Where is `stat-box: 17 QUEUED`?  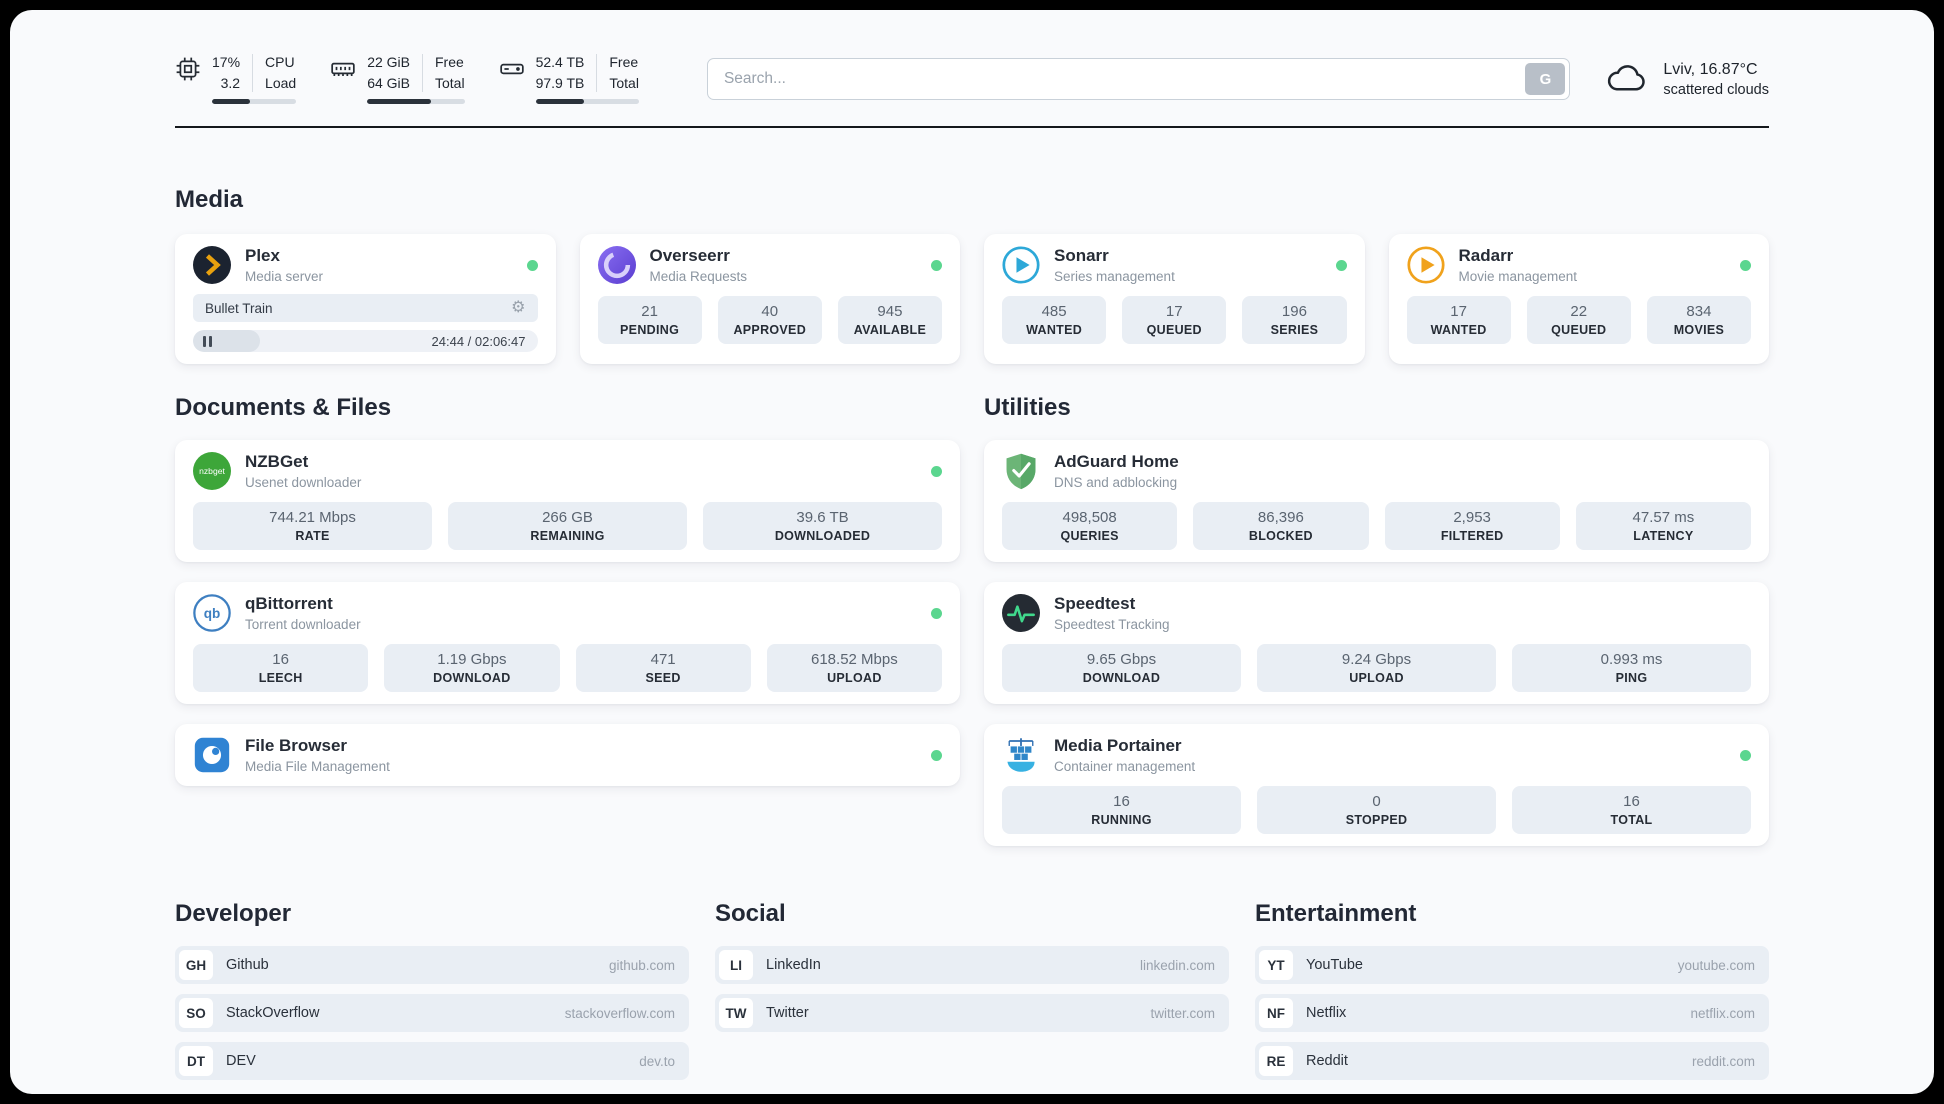 stat-box: 17 QUEUED is located at coordinates (1174, 320).